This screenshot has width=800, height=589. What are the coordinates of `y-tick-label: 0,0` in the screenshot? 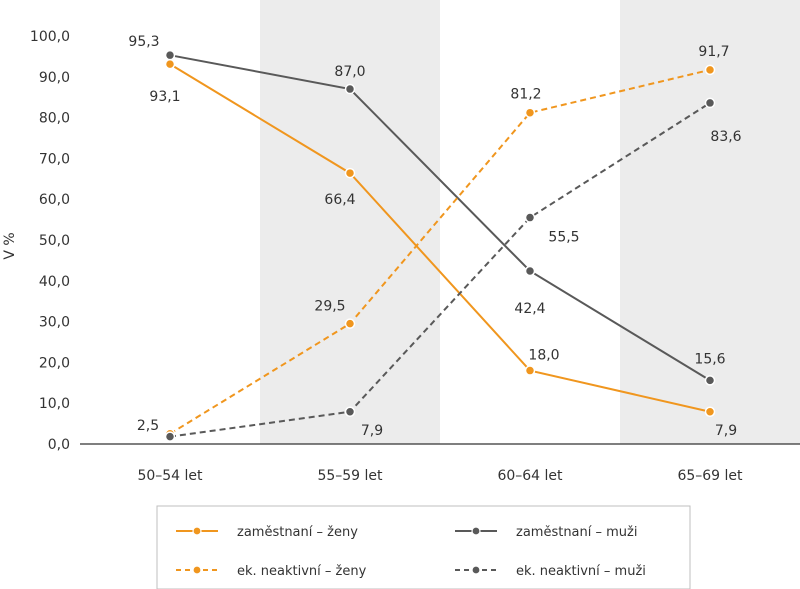 It's located at (59, 445).